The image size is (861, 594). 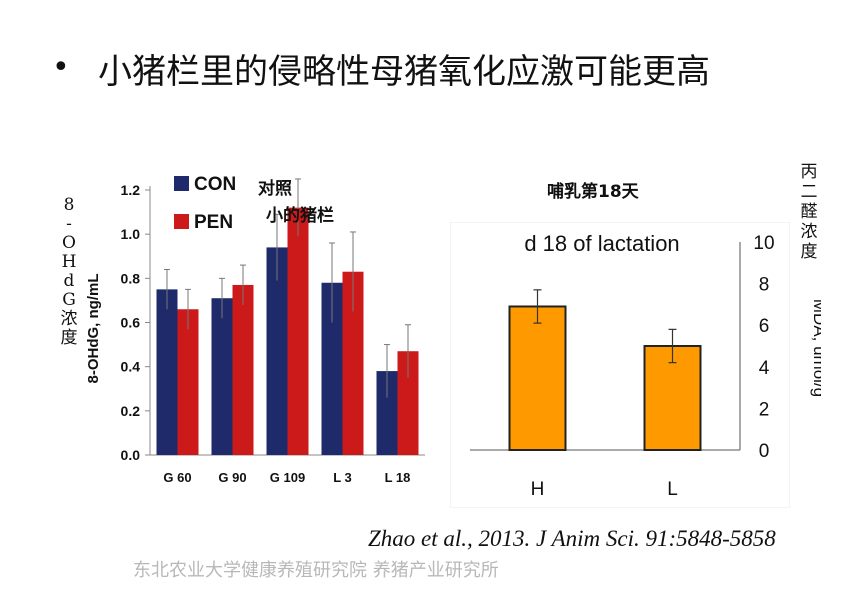 I want to click on chart2-caption: 哺乳第18天, so click(x=593, y=192).